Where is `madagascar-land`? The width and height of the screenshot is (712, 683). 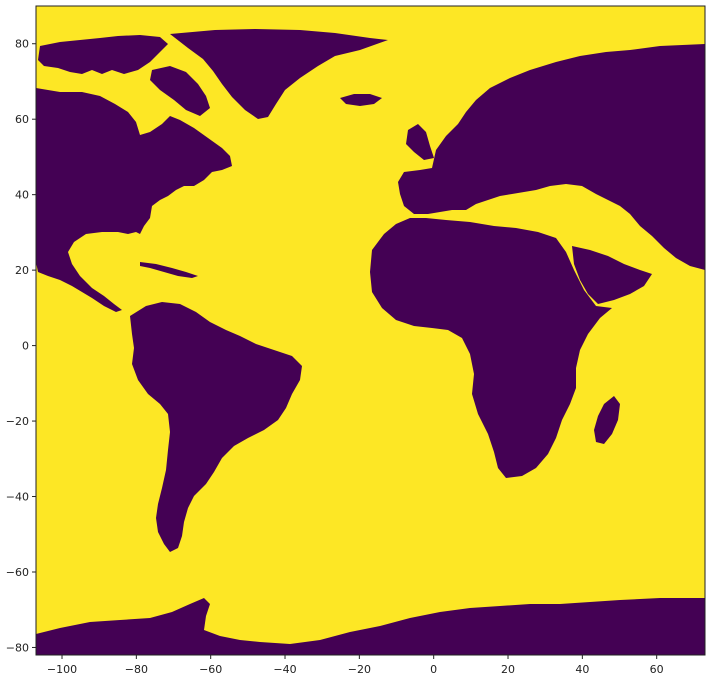 madagascar-land is located at coordinates (607, 420).